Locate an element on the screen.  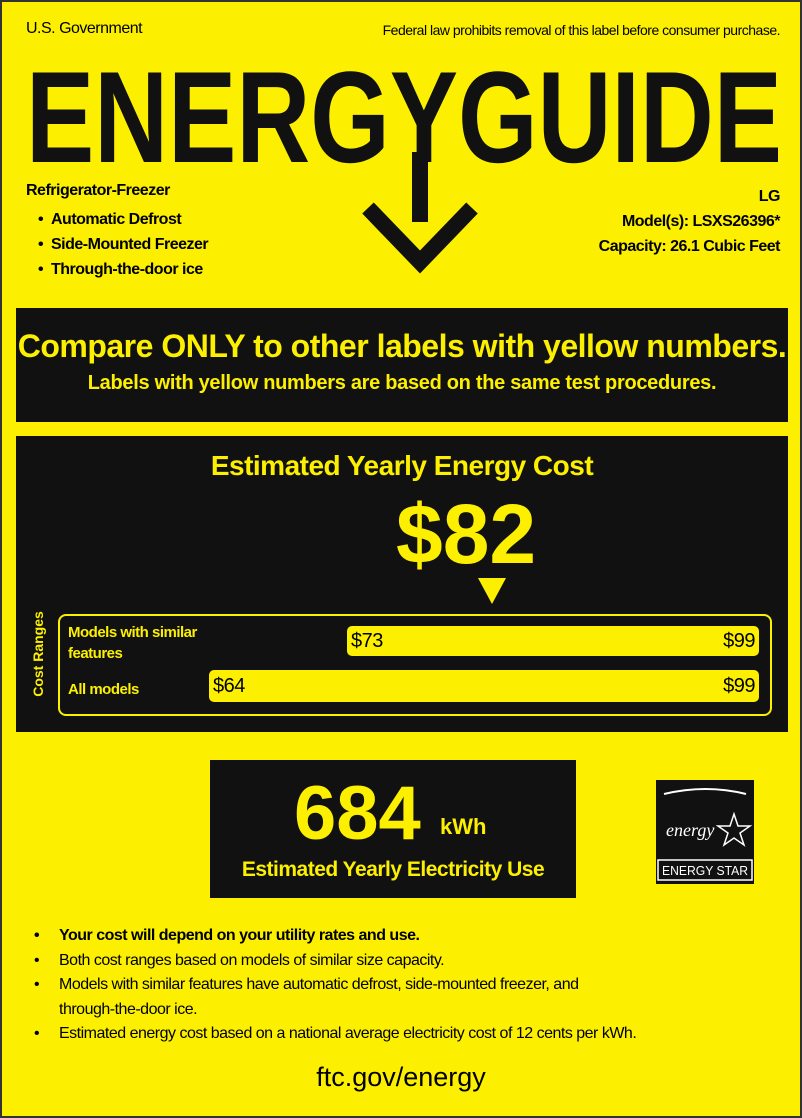
cost-marker is located at coordinates (492, 591).